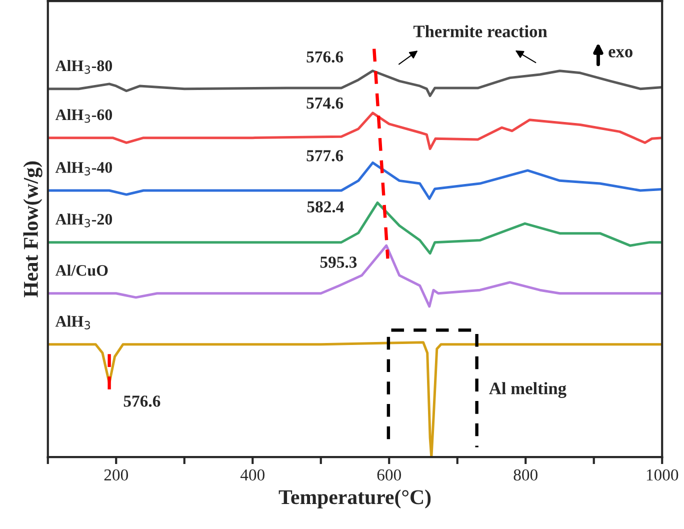  Describe the element at coordinates (325, 207) in the screenshot. I see `annotation: 582.4` at that location.